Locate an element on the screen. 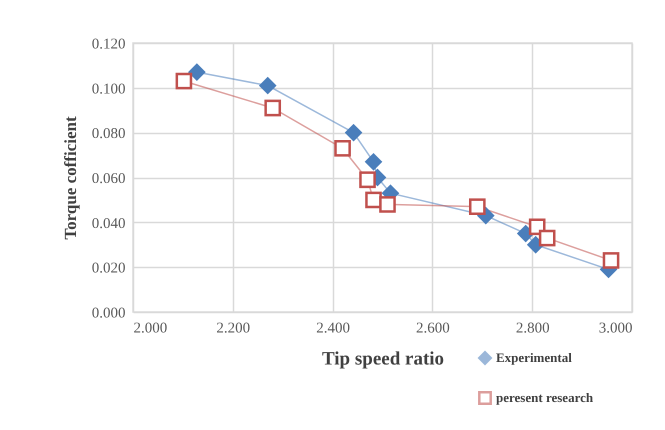 Image resolution: width=665 pixels, height=430 pixels. x-tick-label: 2.800 is located at coordinates (533, 328).